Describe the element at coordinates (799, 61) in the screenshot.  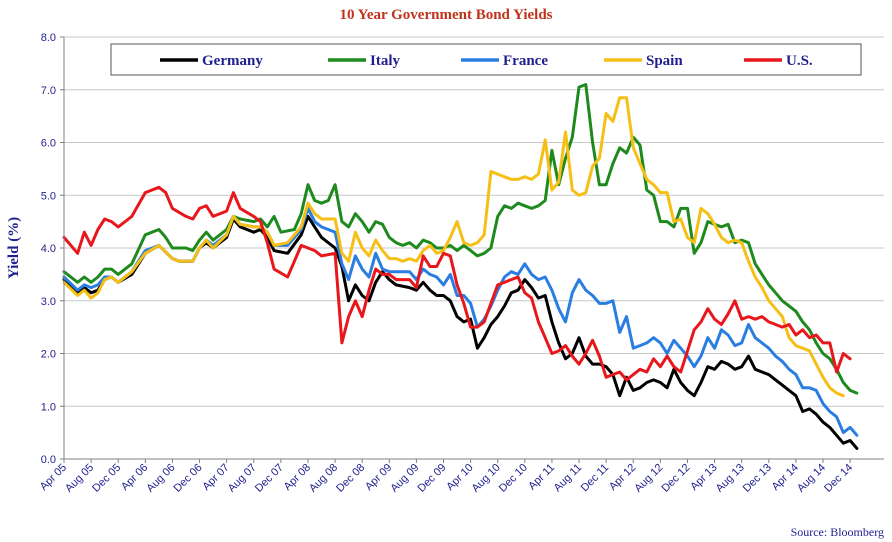
I see `legend-label: U.S.` at that location.